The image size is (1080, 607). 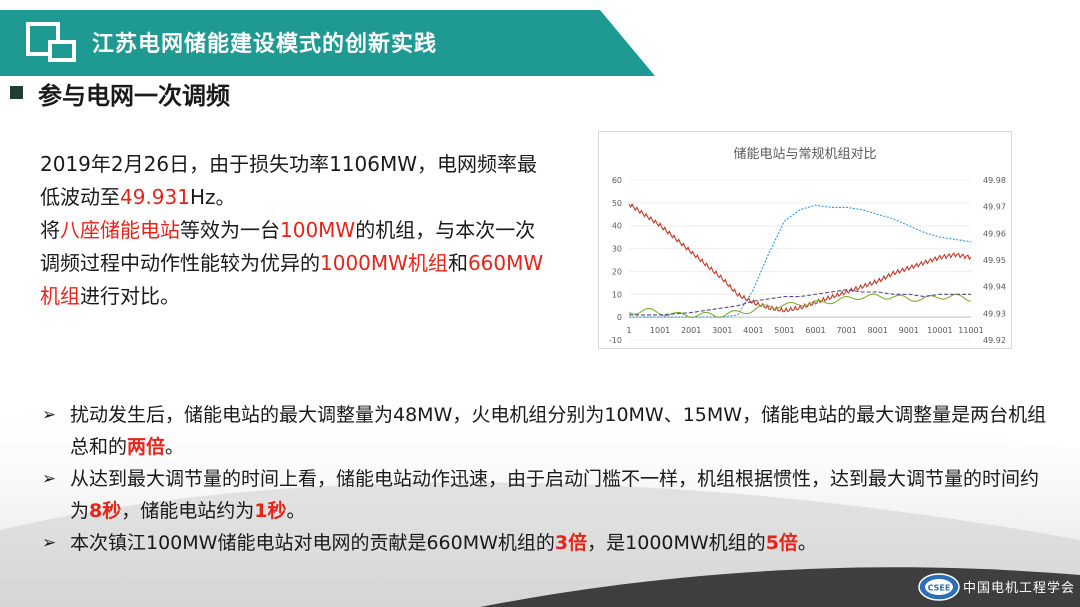 I want to click on intro-text-e: 进行对比。, so click(x=130, y=296).